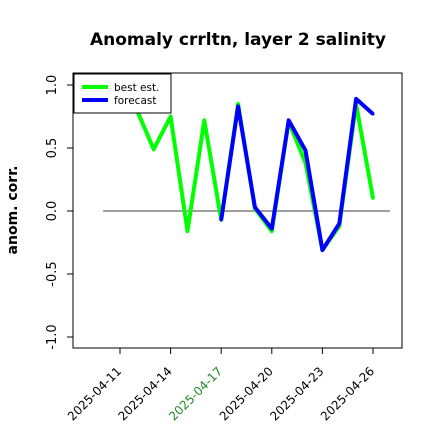 The width and height of the screenshot is (440, 440). Describe the element at coordinates (52, 148) in the screenshot. I see `y-tick-label: 0.5` at that location.